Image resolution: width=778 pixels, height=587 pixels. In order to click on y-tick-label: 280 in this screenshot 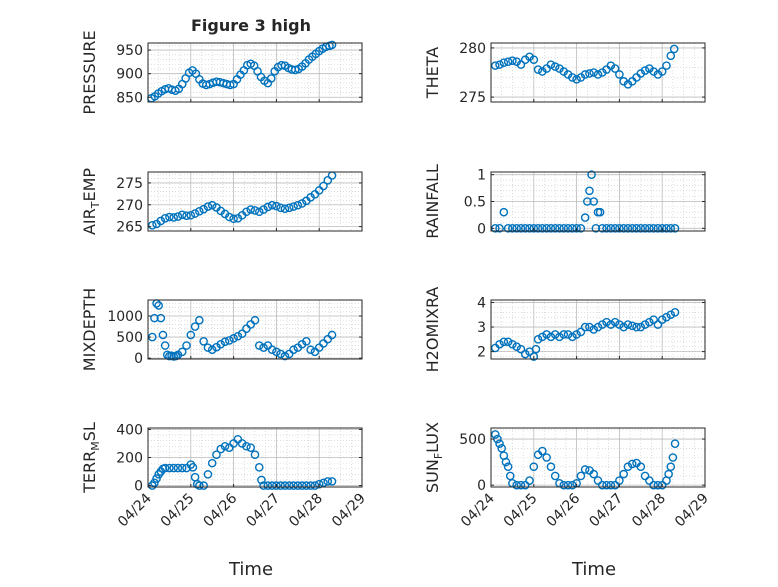, I will do `click(472, 49)`.